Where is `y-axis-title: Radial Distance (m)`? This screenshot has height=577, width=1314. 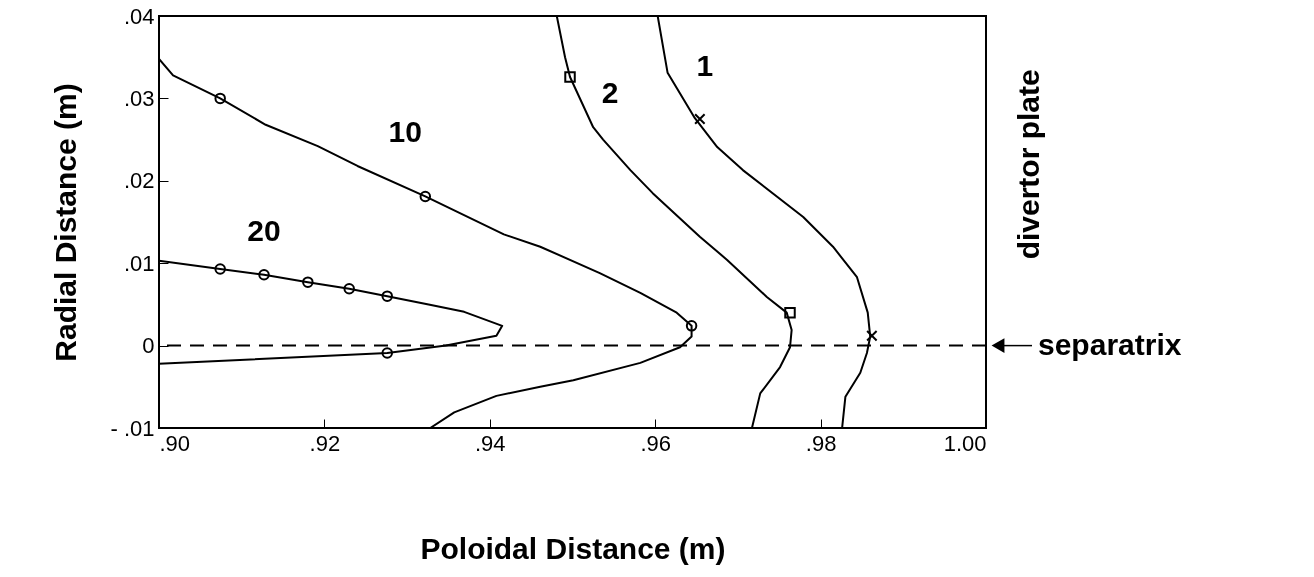
y-axis-title: Radial Distance (m) is located at coordinates (66, 222).